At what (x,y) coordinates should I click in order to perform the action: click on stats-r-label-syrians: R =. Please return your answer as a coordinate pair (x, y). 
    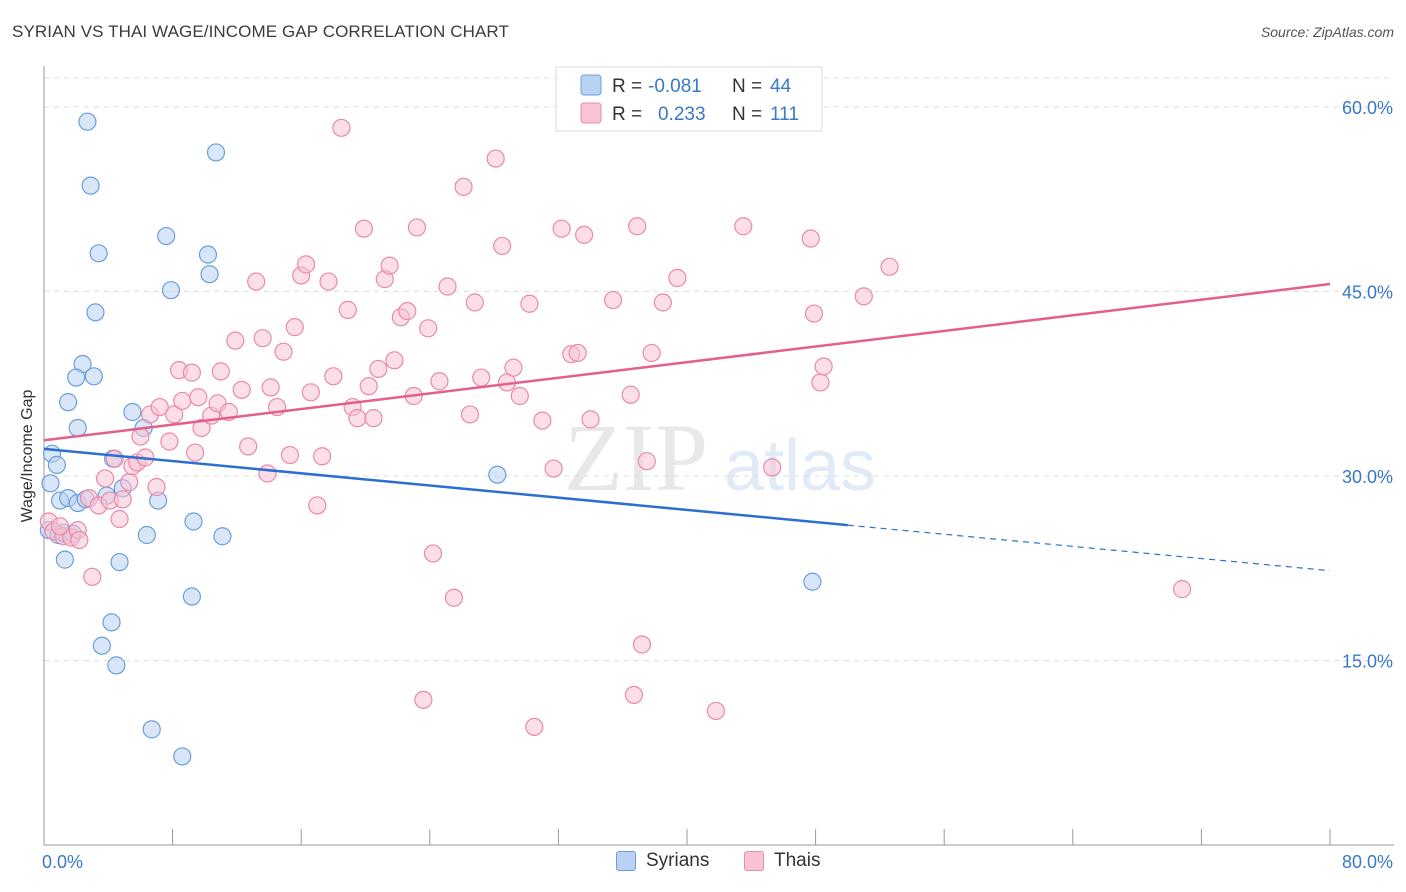
    Looking at the image, I should click on (627, 86).